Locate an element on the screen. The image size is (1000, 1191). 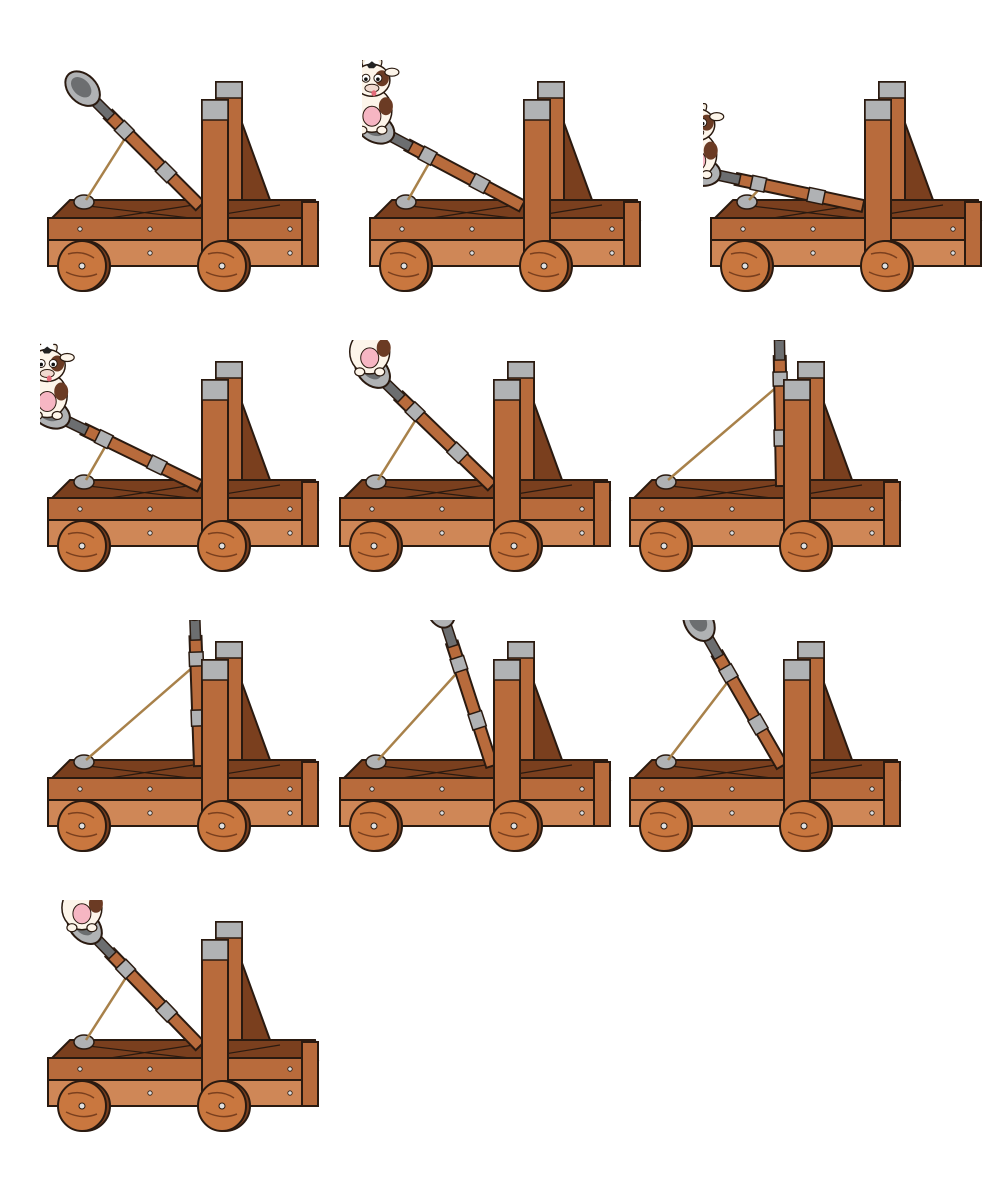
spoon-bucket is located at coordinates (194, 621).